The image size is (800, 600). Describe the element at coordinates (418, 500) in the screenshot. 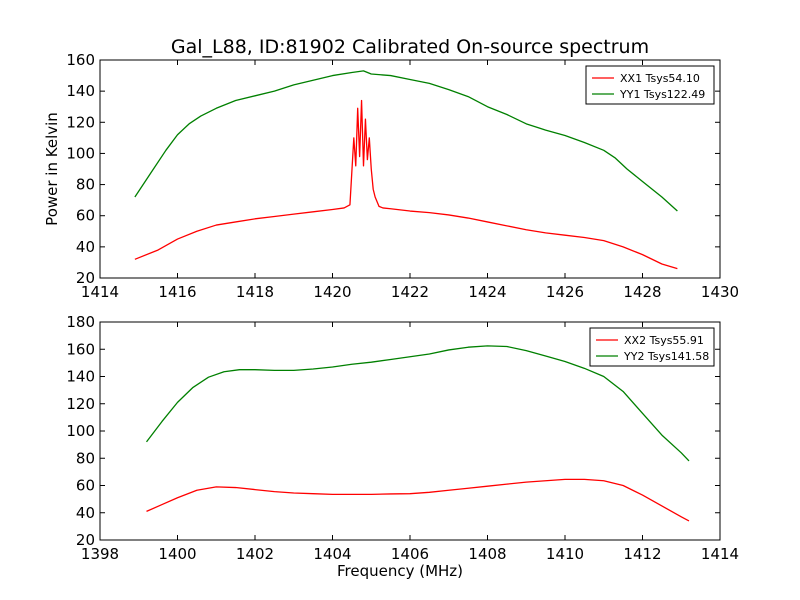

I see `series-line-xx2` at that location.